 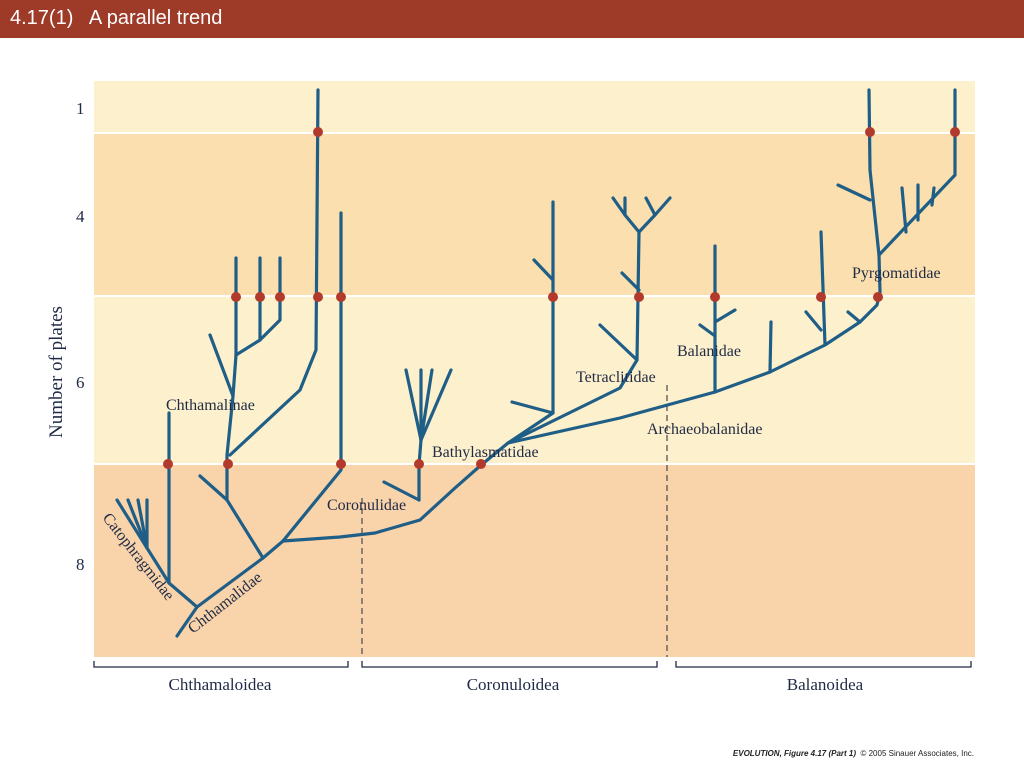 What do you see at coordinates (818, 753) in the screenshot?
I see `credit-figure: , Figure 4.17 (Part 1)` at bounding box center [818, 753].